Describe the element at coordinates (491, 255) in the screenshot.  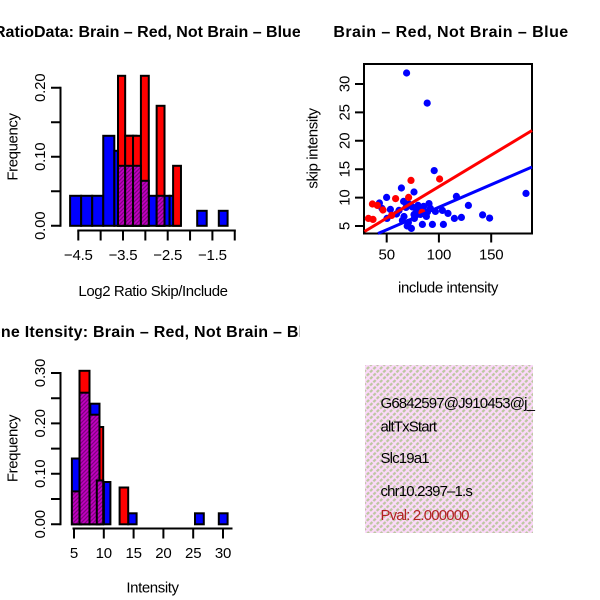
I see `svg-text: 150` at that location.